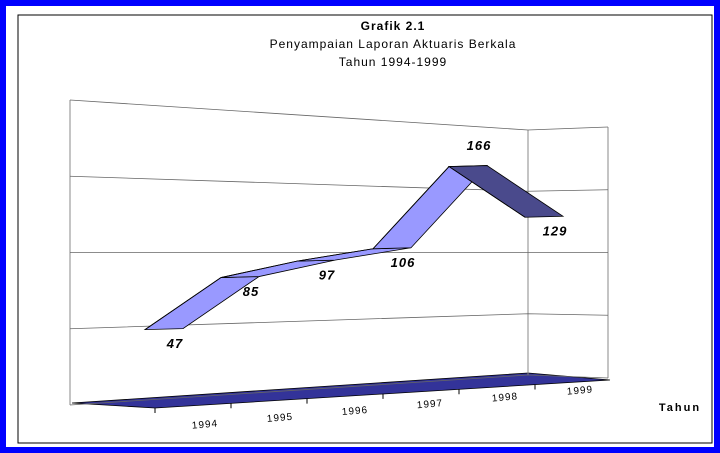 The width and height of the screenshot is (720, 453). Describe the element at coordinates (680, 408) in the screenshot. I see `x-axis-label: Tahun` at that location.